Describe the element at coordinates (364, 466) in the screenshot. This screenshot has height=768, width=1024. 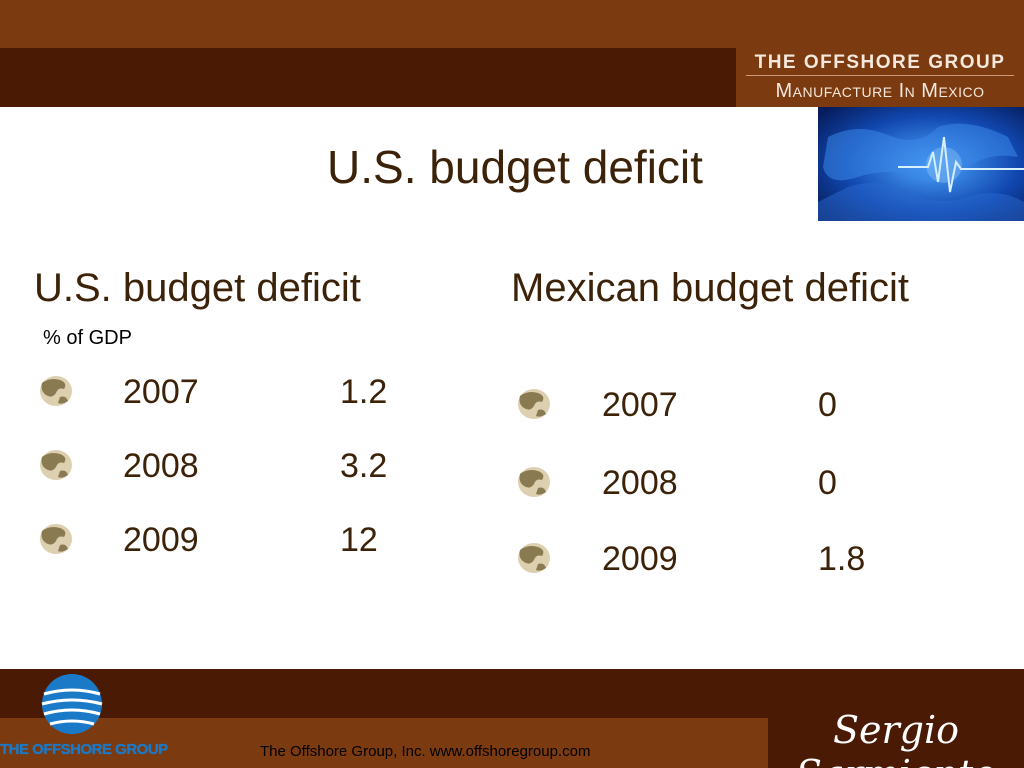
I see `us-value-2008: 3.2` at that location.